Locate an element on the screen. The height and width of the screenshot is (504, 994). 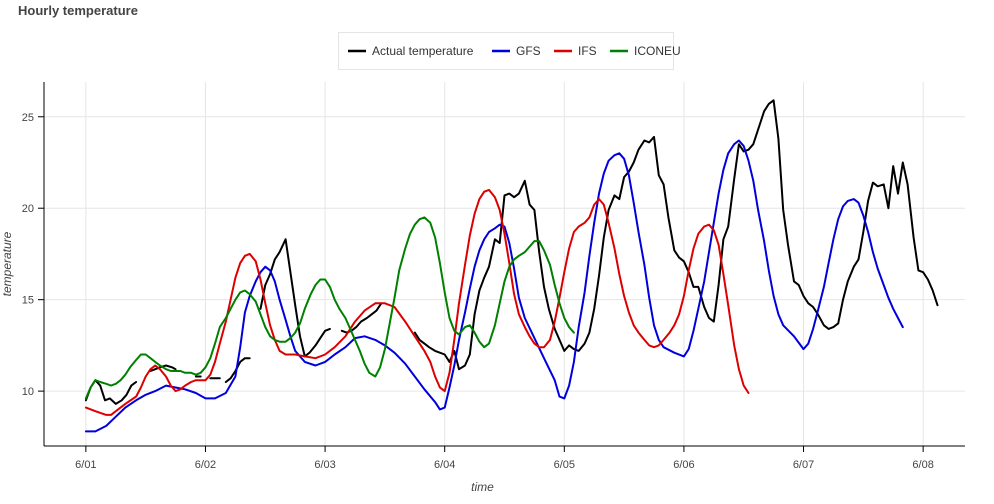
legend-label-ifs: IFS is located at coordinates (587, 51).